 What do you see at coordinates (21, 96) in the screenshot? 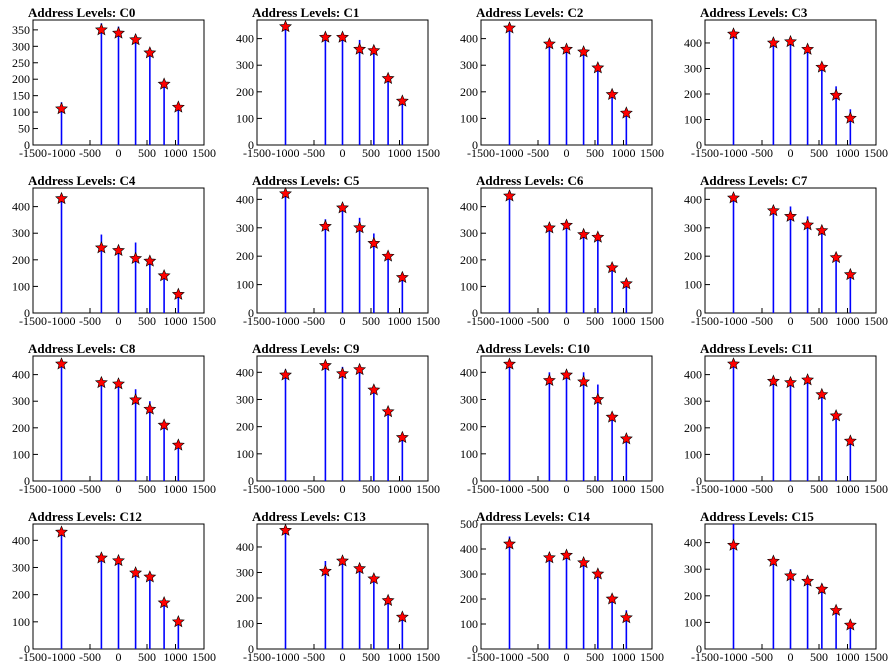
I see `y-tick-label: 150` at bounding box center [21, 96].